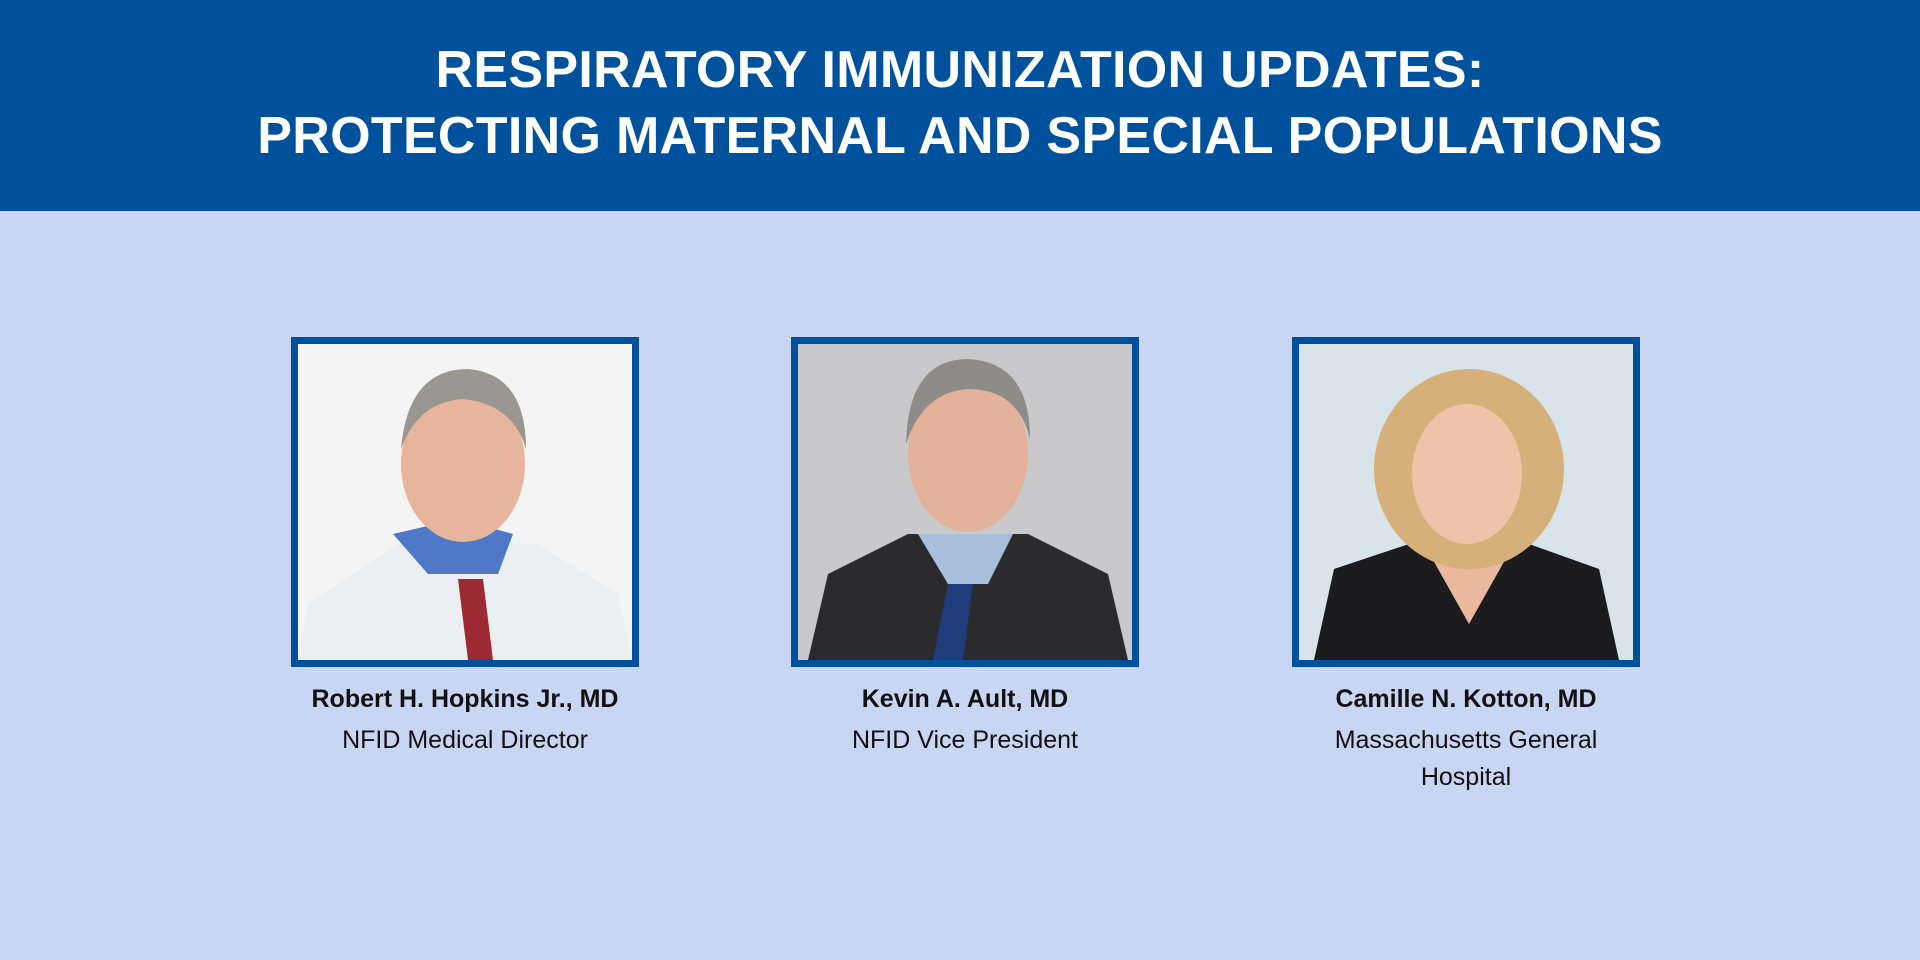  What do you see at coordinates (1466, 758) in the screenshot?
I see `speaker-role: Massachusetts General Hospital` at bounding box center [1466, 758].